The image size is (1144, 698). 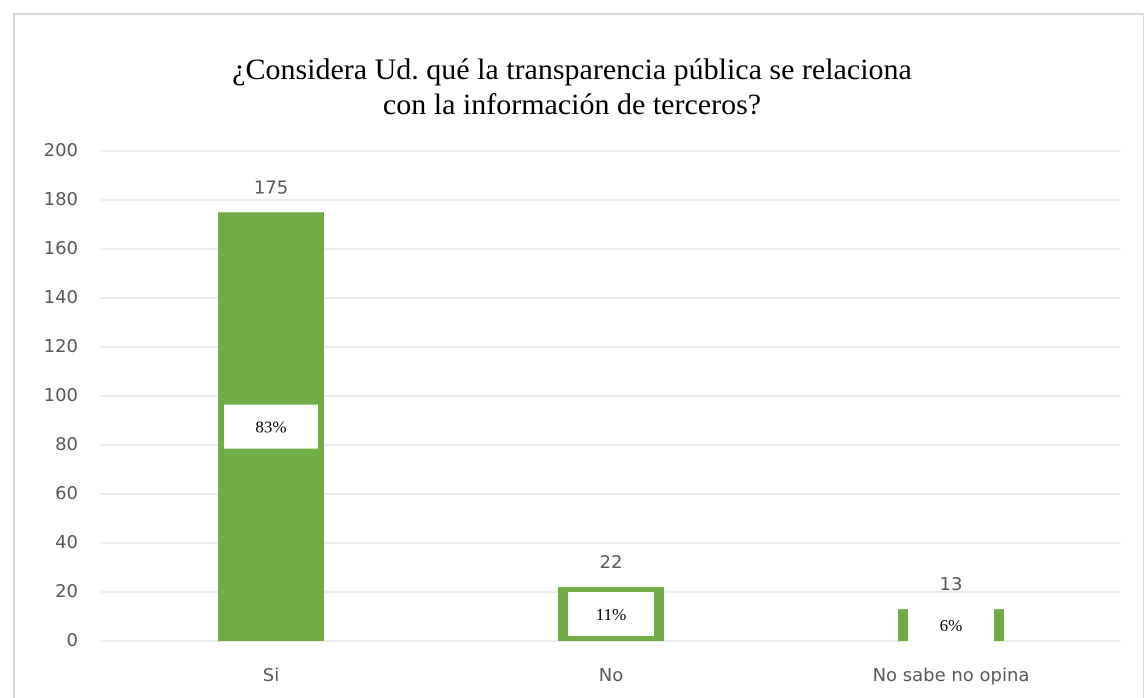 What do you see at coordinates (66, 444) in the screenshot?
I see `y-tick-label: 80` at bounding box center [66, 444].